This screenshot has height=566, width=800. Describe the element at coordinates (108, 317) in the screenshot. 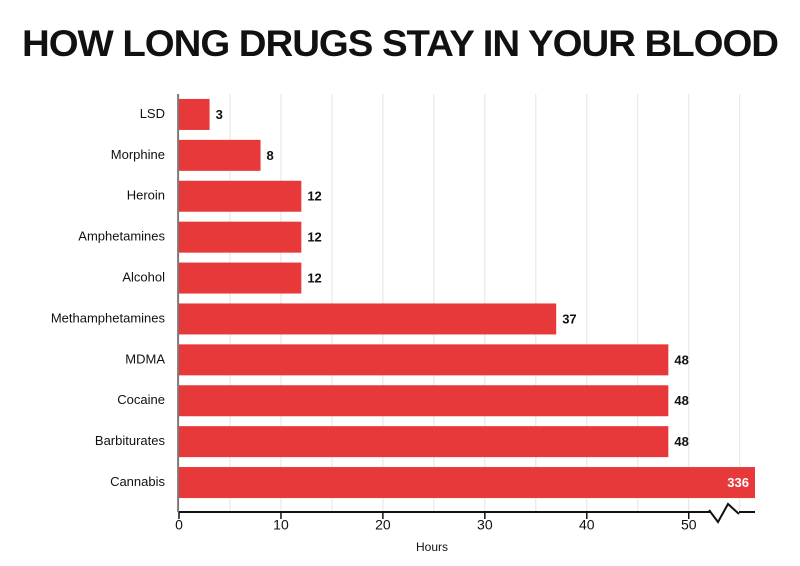

I see `y-tick-label: Methamphetamines` at that location.